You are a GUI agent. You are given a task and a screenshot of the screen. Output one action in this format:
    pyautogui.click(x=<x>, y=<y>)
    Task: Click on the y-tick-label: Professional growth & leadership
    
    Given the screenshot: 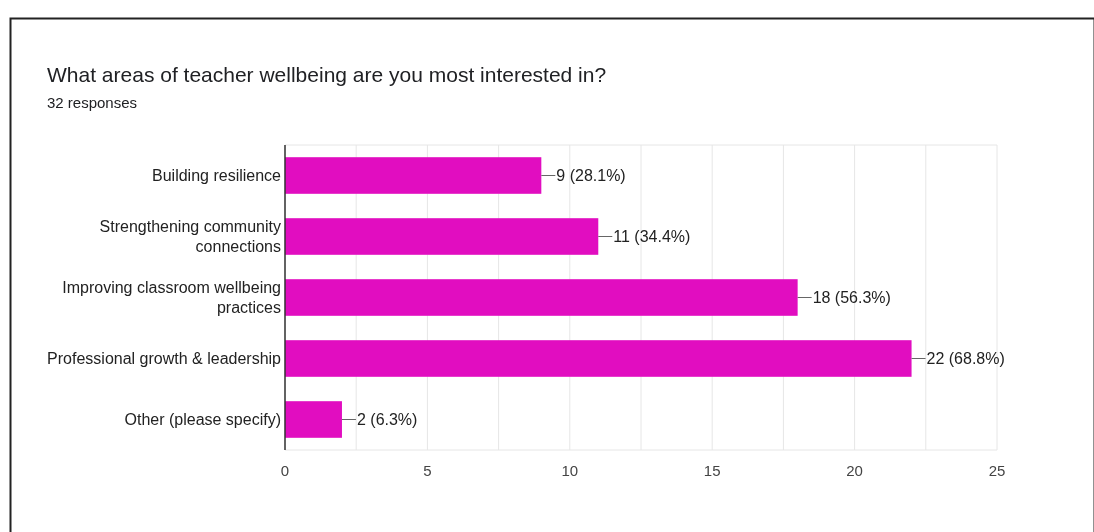 What is the action you would take?
    pyautogui.click(x=164, y=359)
    